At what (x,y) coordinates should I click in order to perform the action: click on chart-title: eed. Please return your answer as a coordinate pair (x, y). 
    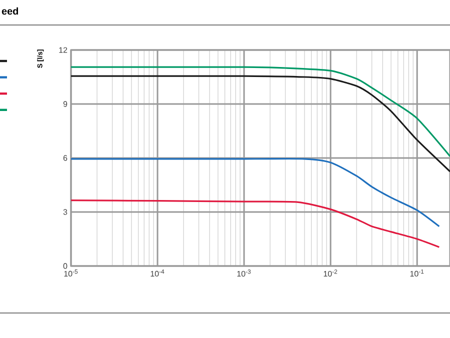
    Looking at the image, I should click on (10, 11).